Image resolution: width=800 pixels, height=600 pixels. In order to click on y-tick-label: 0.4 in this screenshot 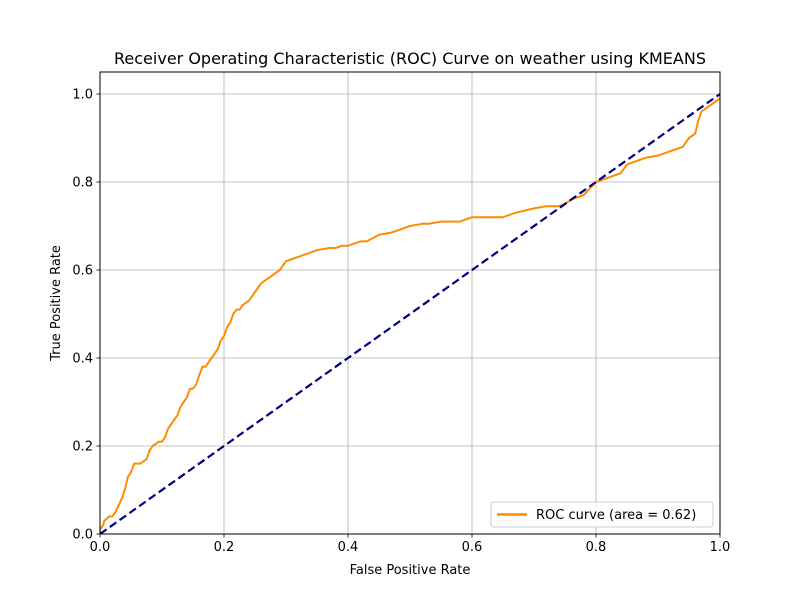, I will do `click(82, 359)`.